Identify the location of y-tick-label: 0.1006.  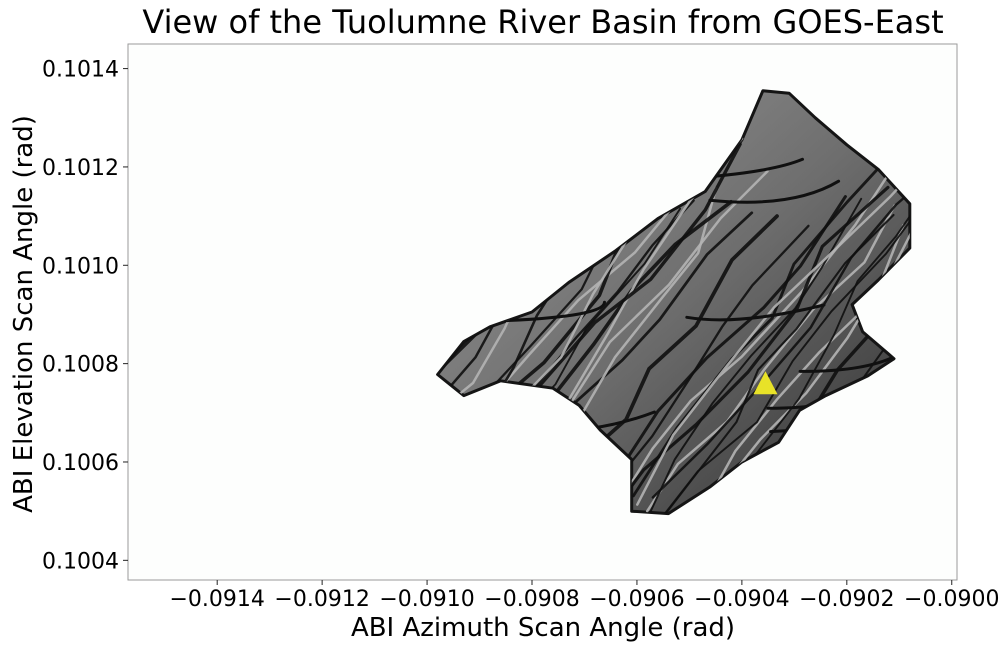
(80, 463).